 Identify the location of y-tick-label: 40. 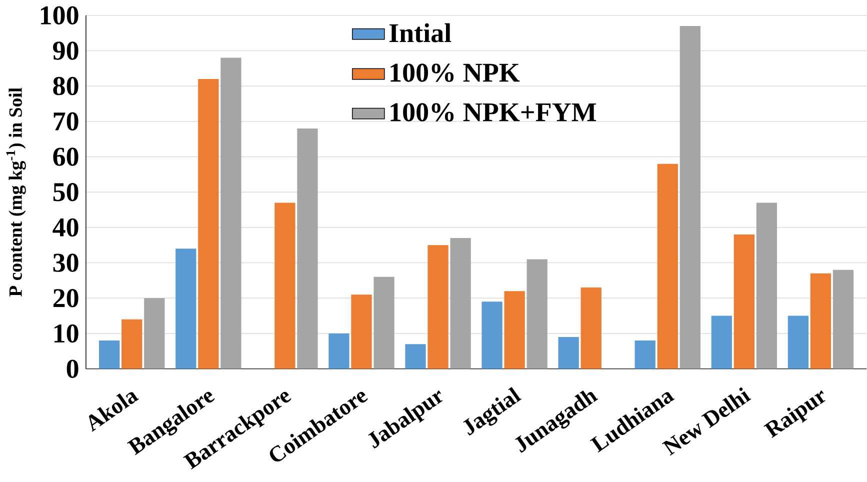
(65, 227).